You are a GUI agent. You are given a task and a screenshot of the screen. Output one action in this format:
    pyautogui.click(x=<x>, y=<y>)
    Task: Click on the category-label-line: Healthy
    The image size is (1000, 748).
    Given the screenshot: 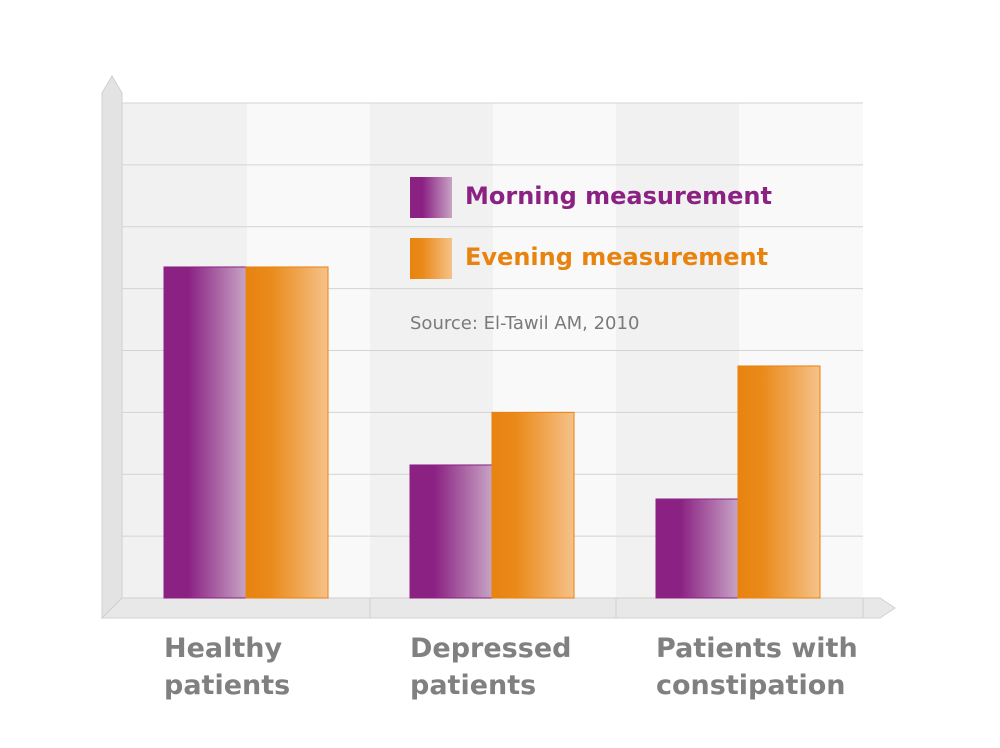 What is the action you would take?
    pyautogui.click(x=223, y=648)
    